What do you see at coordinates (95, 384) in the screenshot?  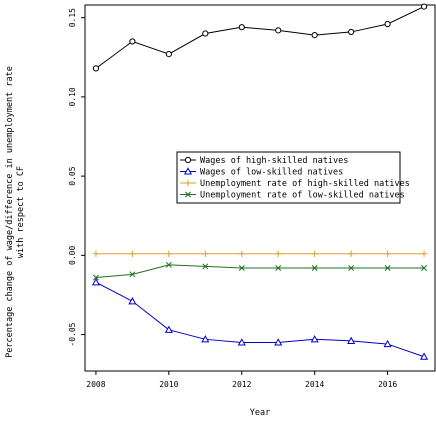 I see `x-tick-label: 2008` at bounding box center [95, 384].